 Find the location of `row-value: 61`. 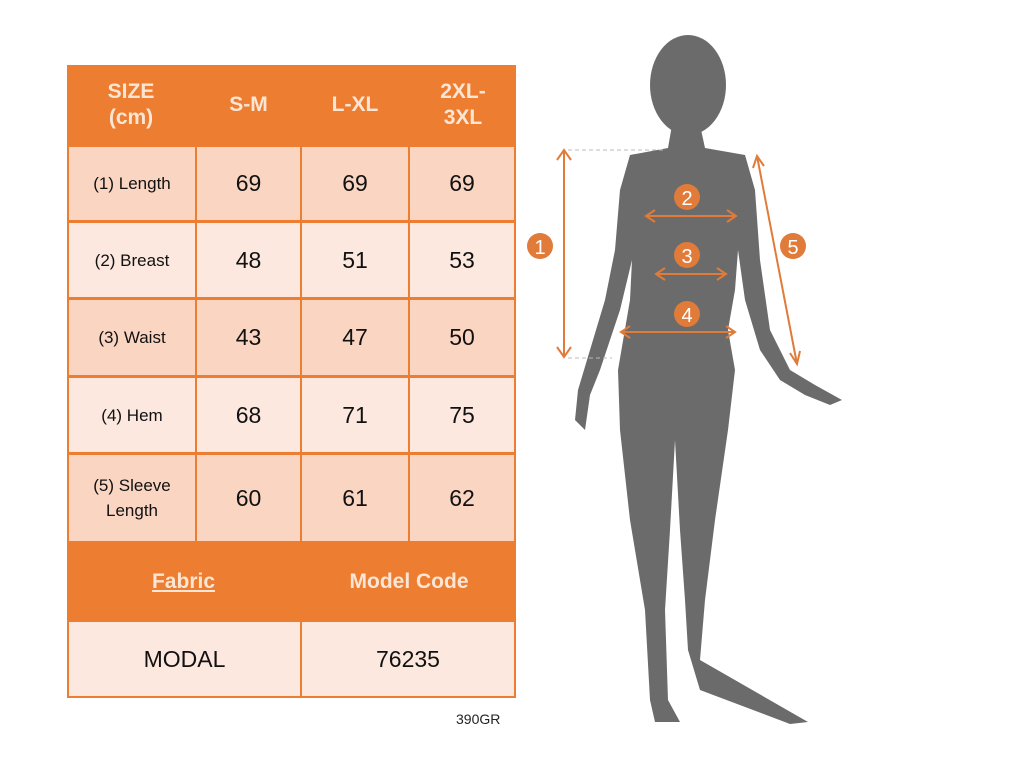

row-value: 61 is located at coordinates (355, 498).